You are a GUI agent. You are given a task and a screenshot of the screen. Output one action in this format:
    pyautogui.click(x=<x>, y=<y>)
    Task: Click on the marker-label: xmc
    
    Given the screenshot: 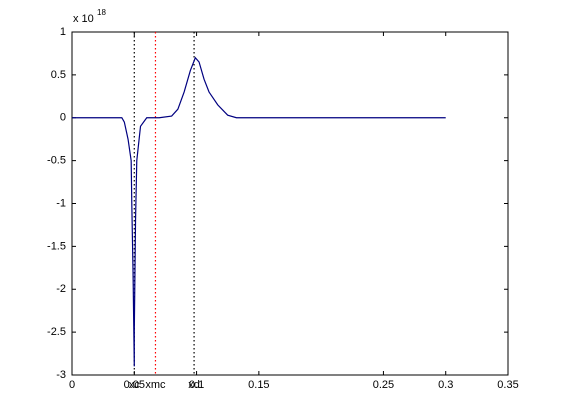 What is the action you would take?
    pyautogui.click(x=155, y=385)
    